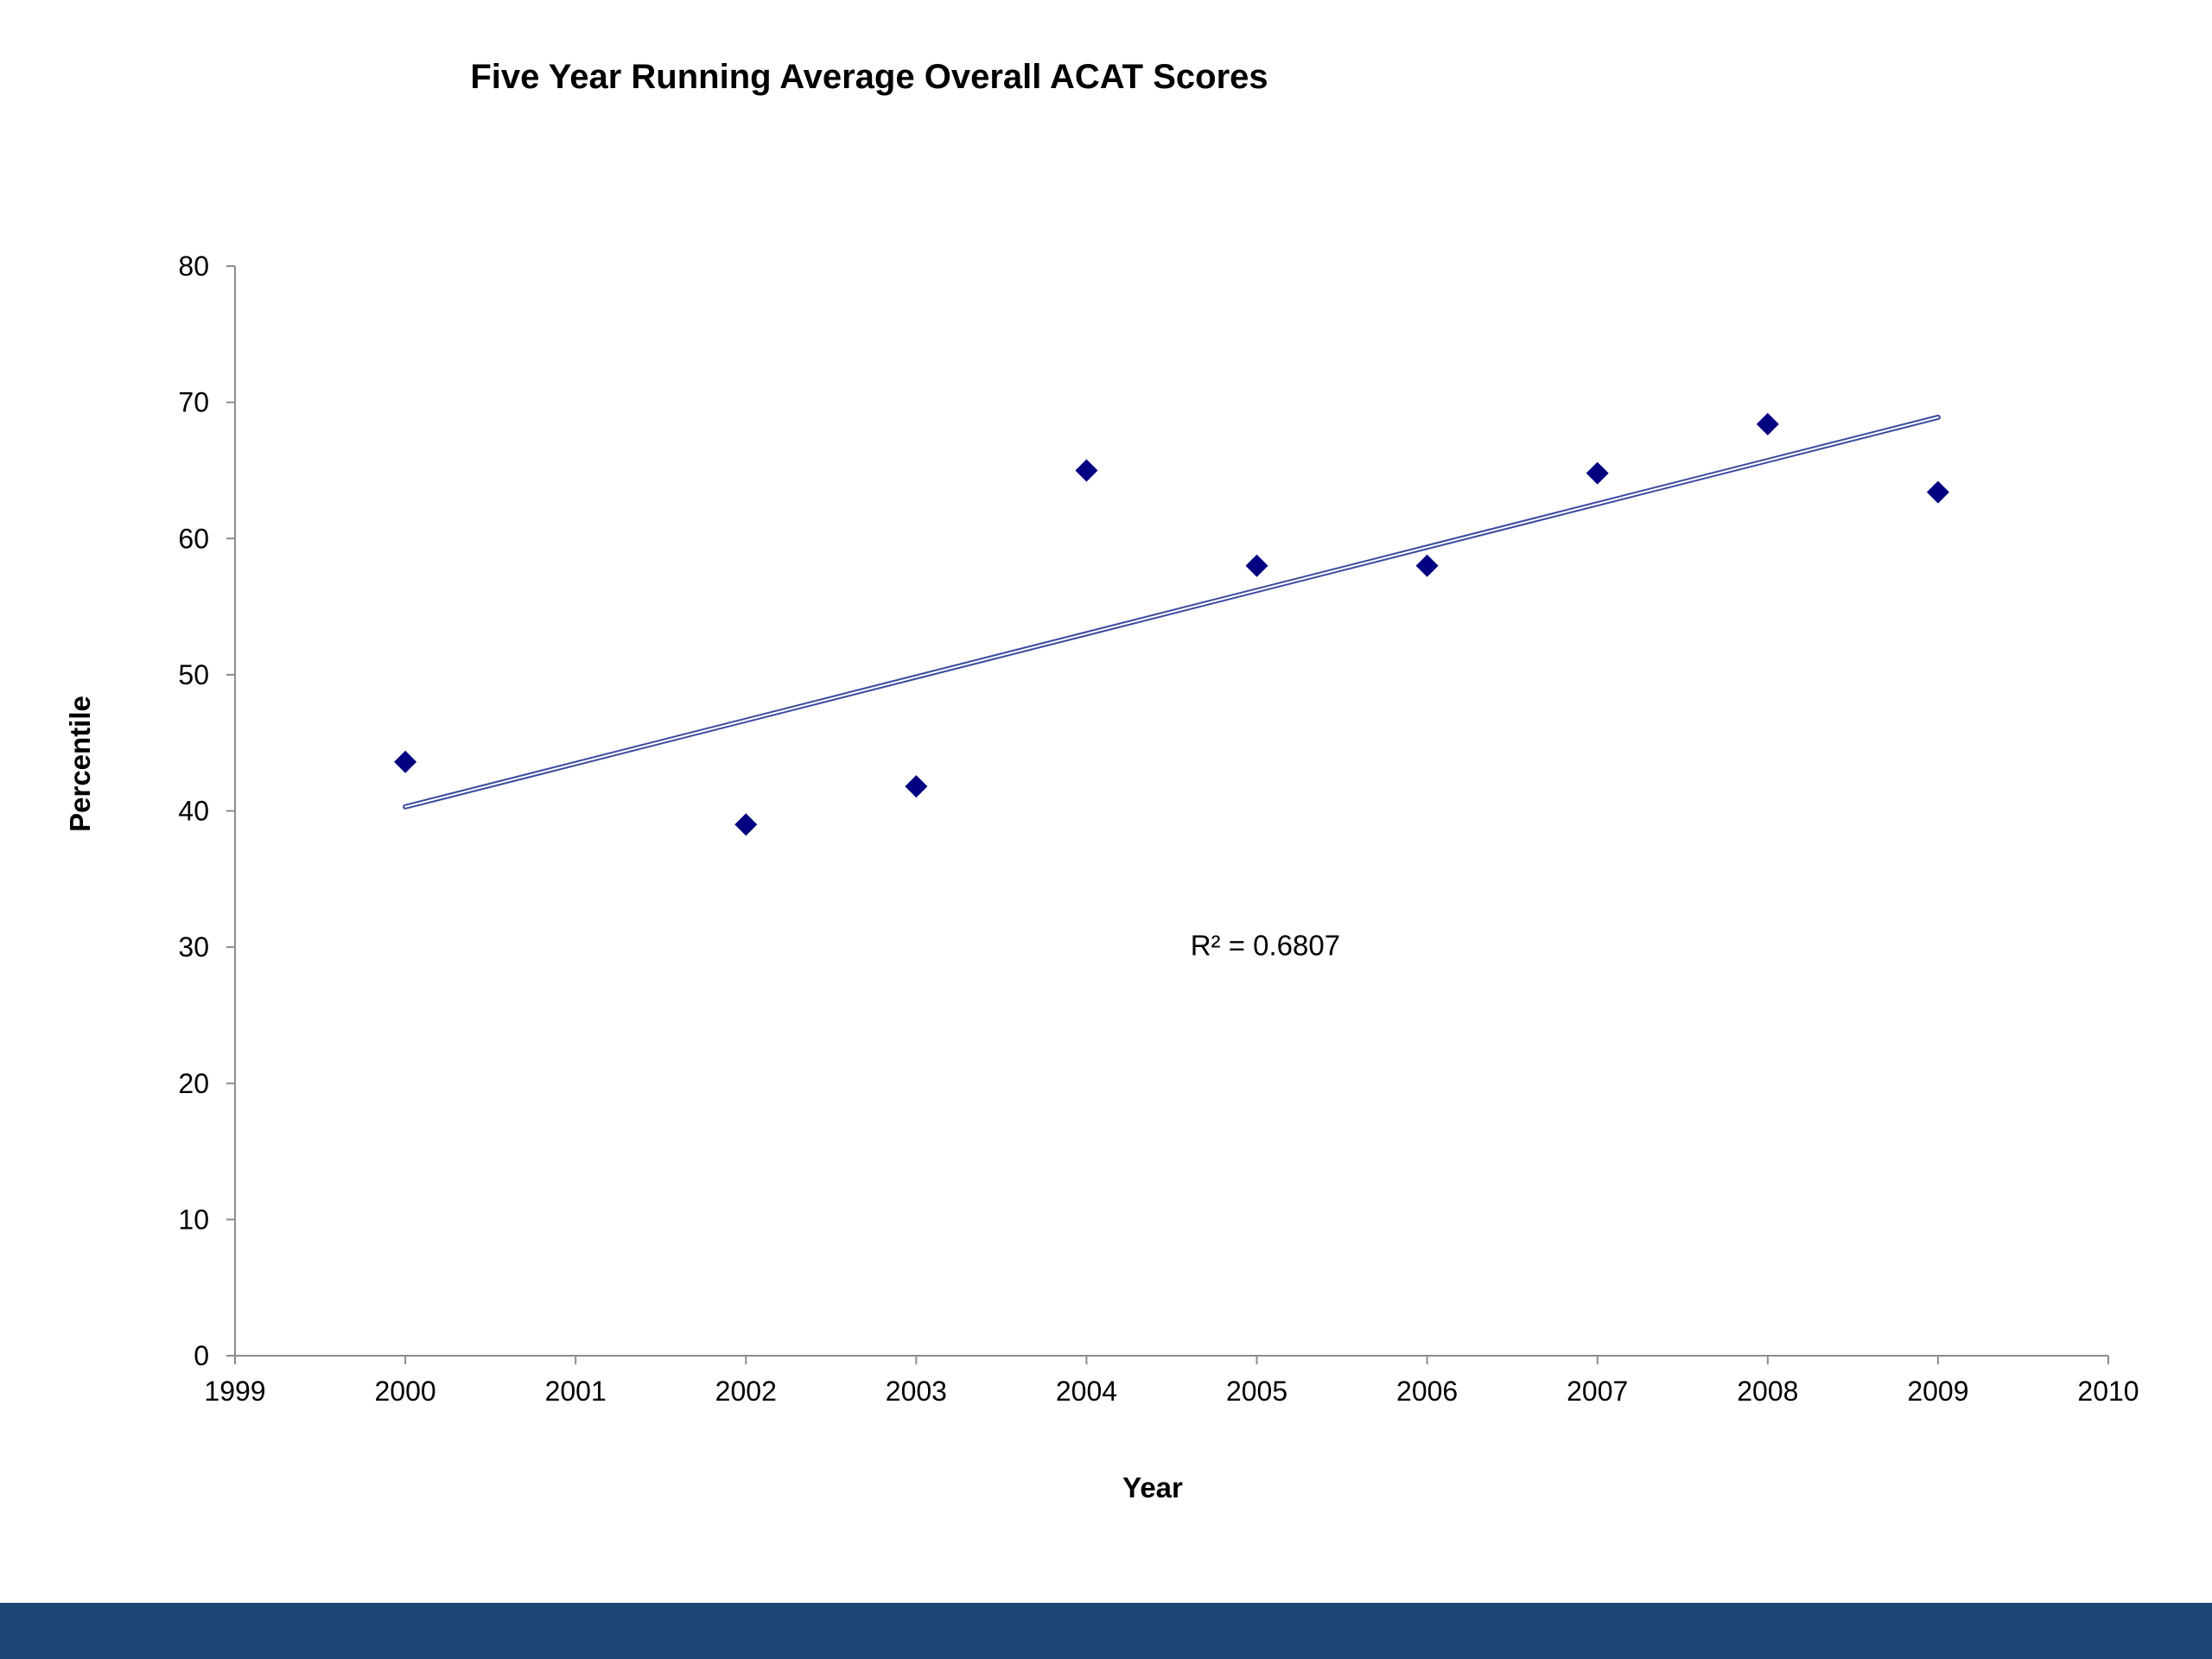 Image resolution: width=2212 pixels, height=1659 pixels. I want to click on y-tick-label: 40, so click(193, 811).